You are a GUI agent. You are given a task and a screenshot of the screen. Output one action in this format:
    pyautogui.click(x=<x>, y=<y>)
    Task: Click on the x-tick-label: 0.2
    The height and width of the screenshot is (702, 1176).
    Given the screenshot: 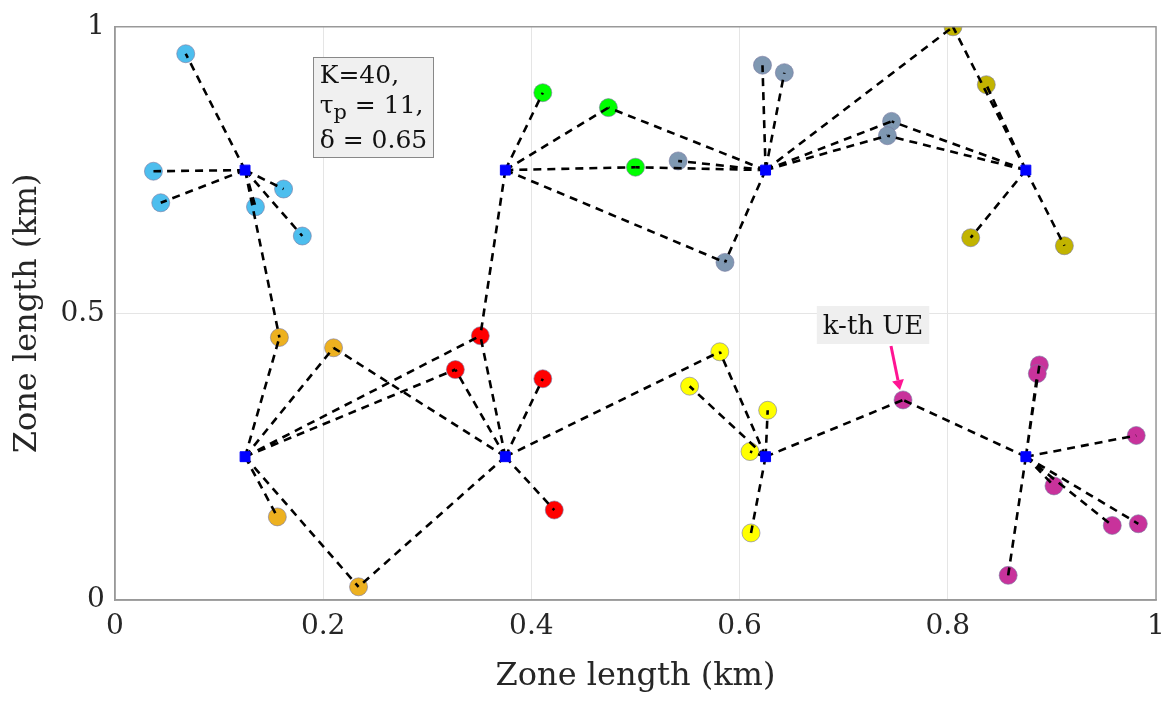 What is the action you would take?
    pyautogui.click(x=323, y=625)
    